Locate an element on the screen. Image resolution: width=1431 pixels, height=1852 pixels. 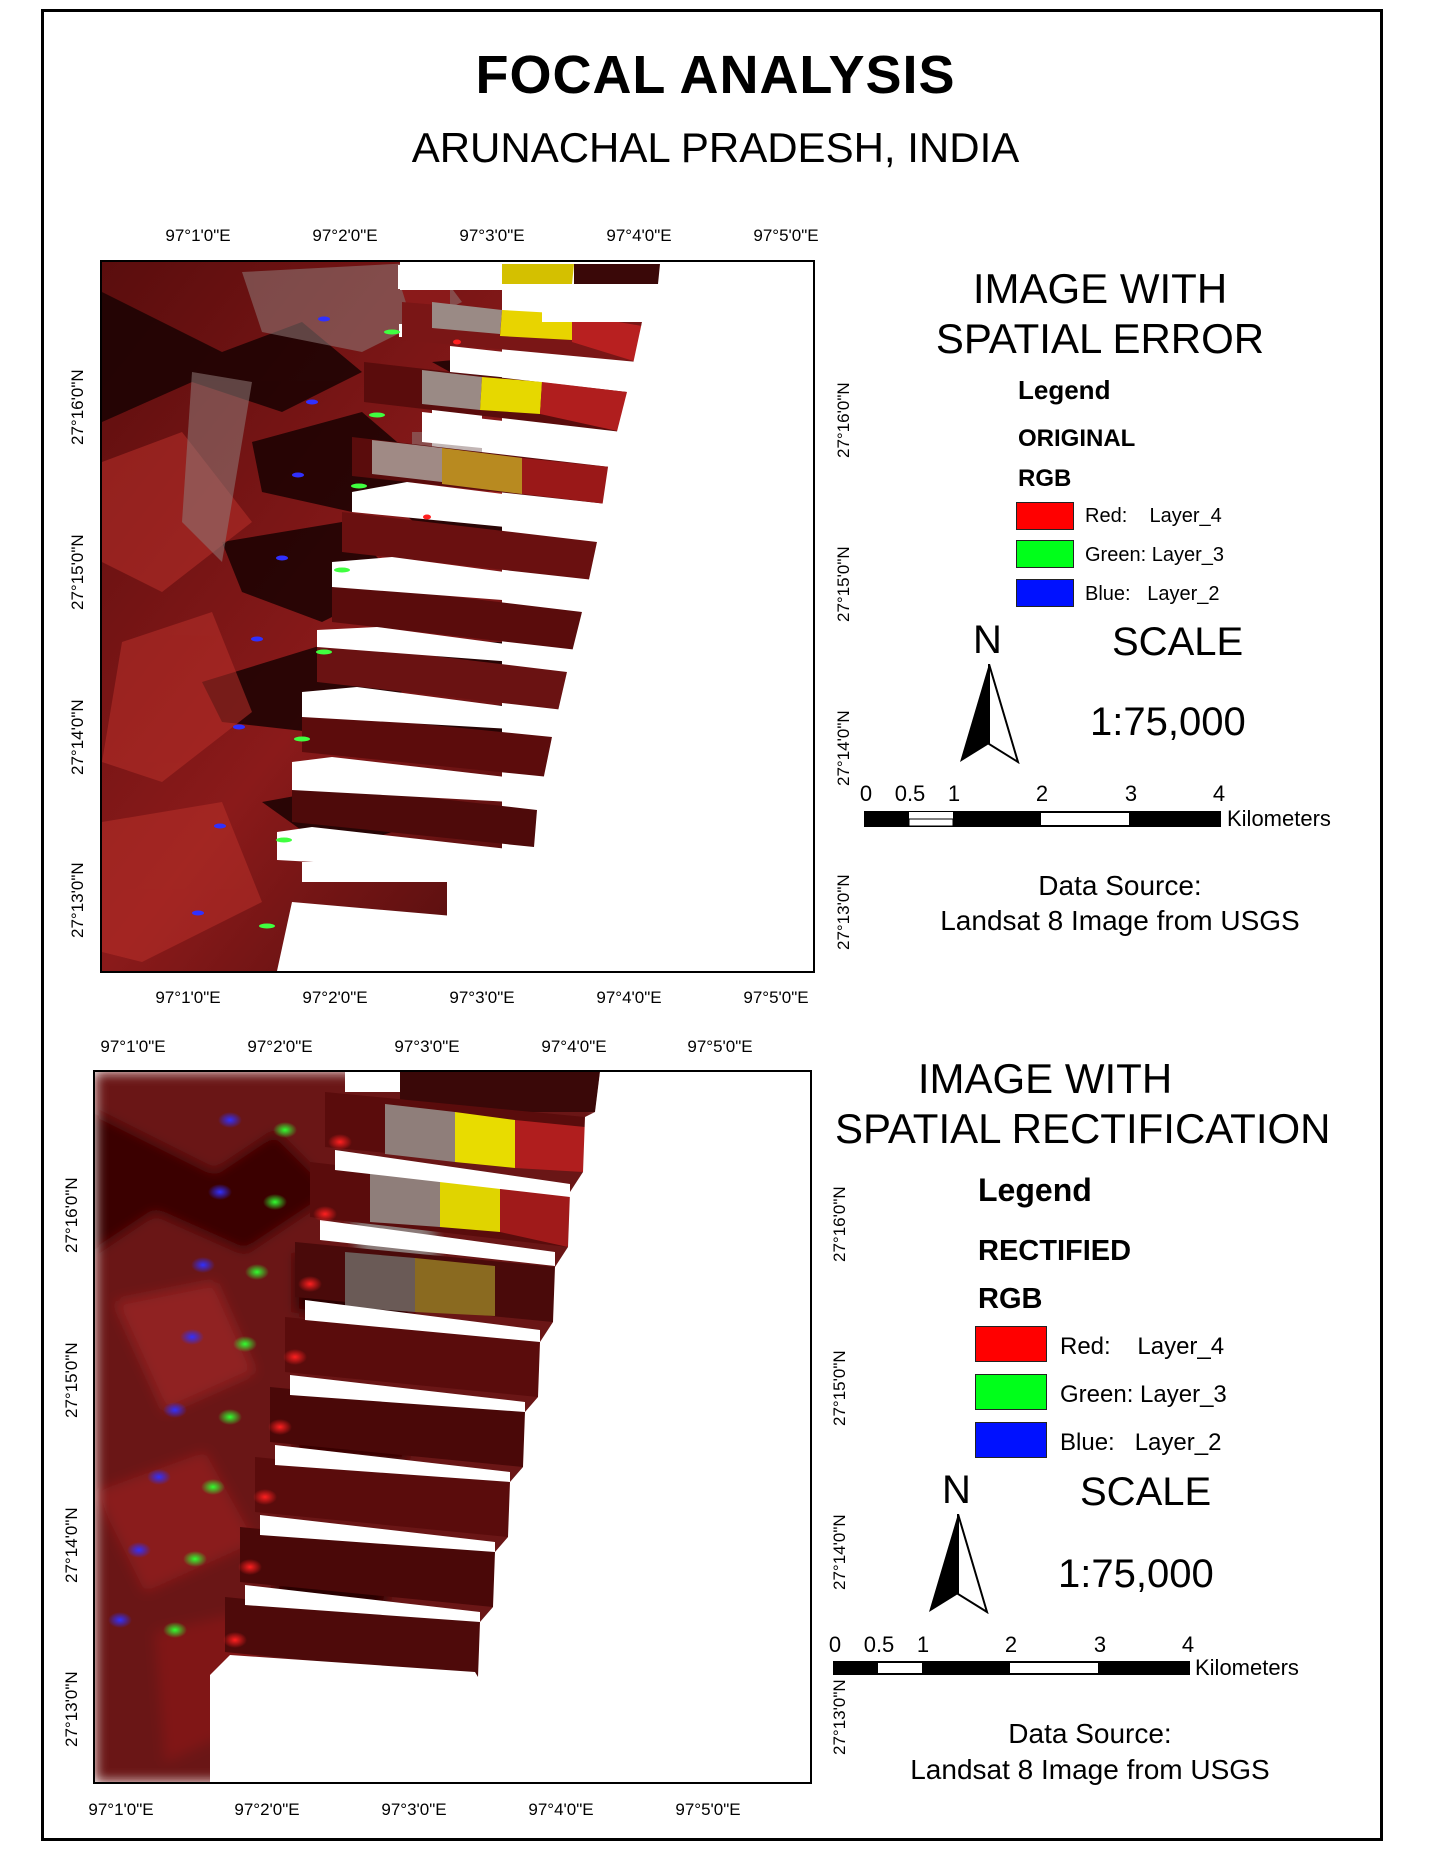
page-title: FOCAL ANALYSIS is located at coordinates (715, 75).